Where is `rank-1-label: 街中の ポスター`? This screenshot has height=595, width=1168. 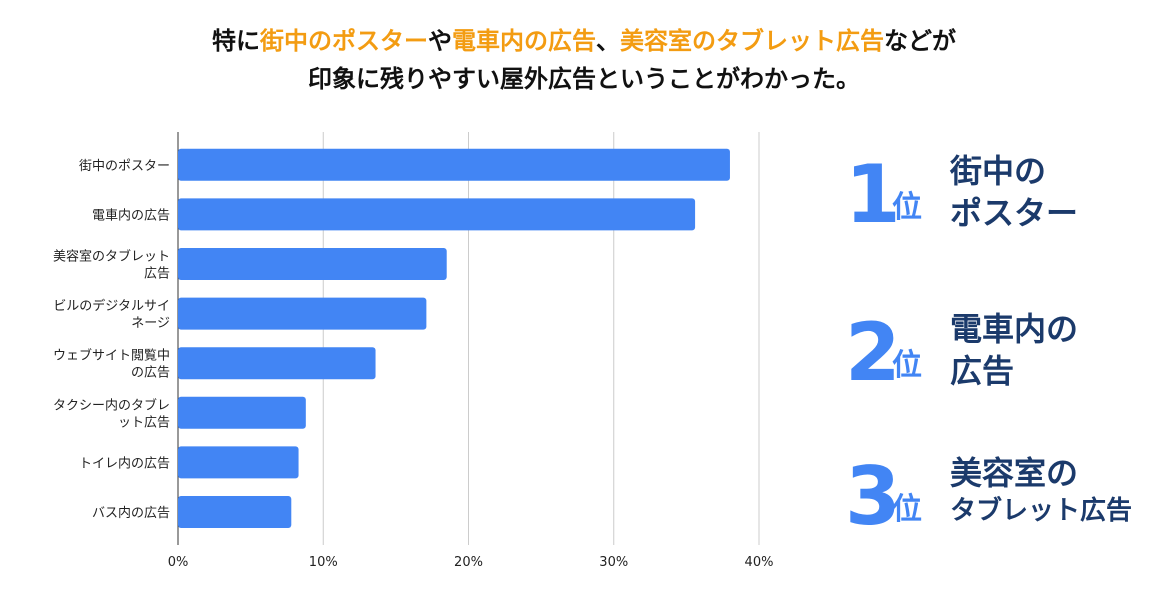
rank-1-label: 街中の ポスター is located at coordinates (1050, 192).